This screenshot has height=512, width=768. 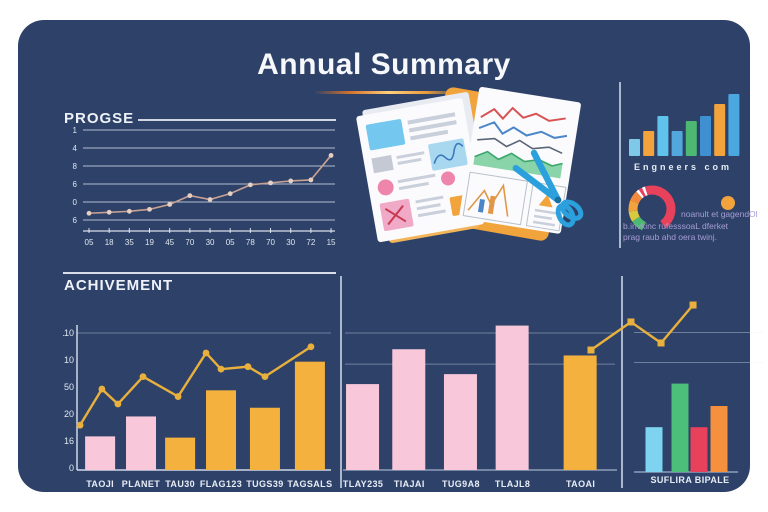 What do you see at coordinates (204, 186) in the screenshot?
I see `progress-line-chart: 1 4 8 6 0 6 05 18 35 19 45 70 30 05 78 70 30 72 15` at bounding box center [204, 186].